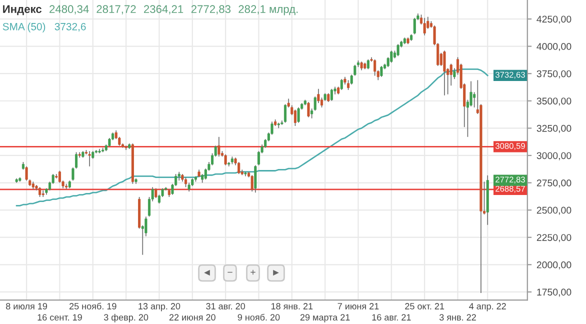 This screenshot has height=324, width=586. I want to click on y-tick-label: 2750,00, so click(554, 184).